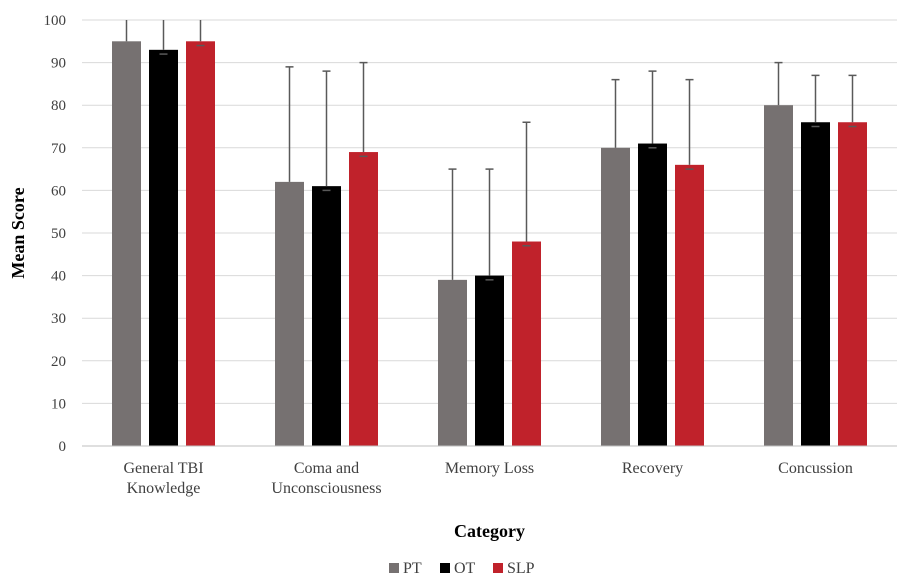 Image resolution: width=907 pixels, height=576 pixels. What do you see at coordinates (55, 21) in the screenshot?
I see `y-tick-label: 100` at bounding box center [55, 21].